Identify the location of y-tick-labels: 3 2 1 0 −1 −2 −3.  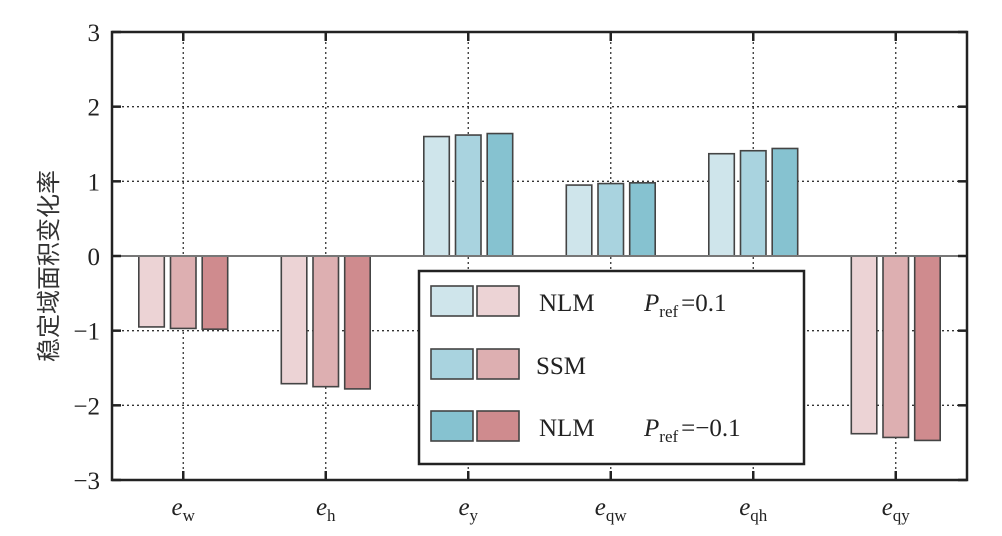
(86, 257).